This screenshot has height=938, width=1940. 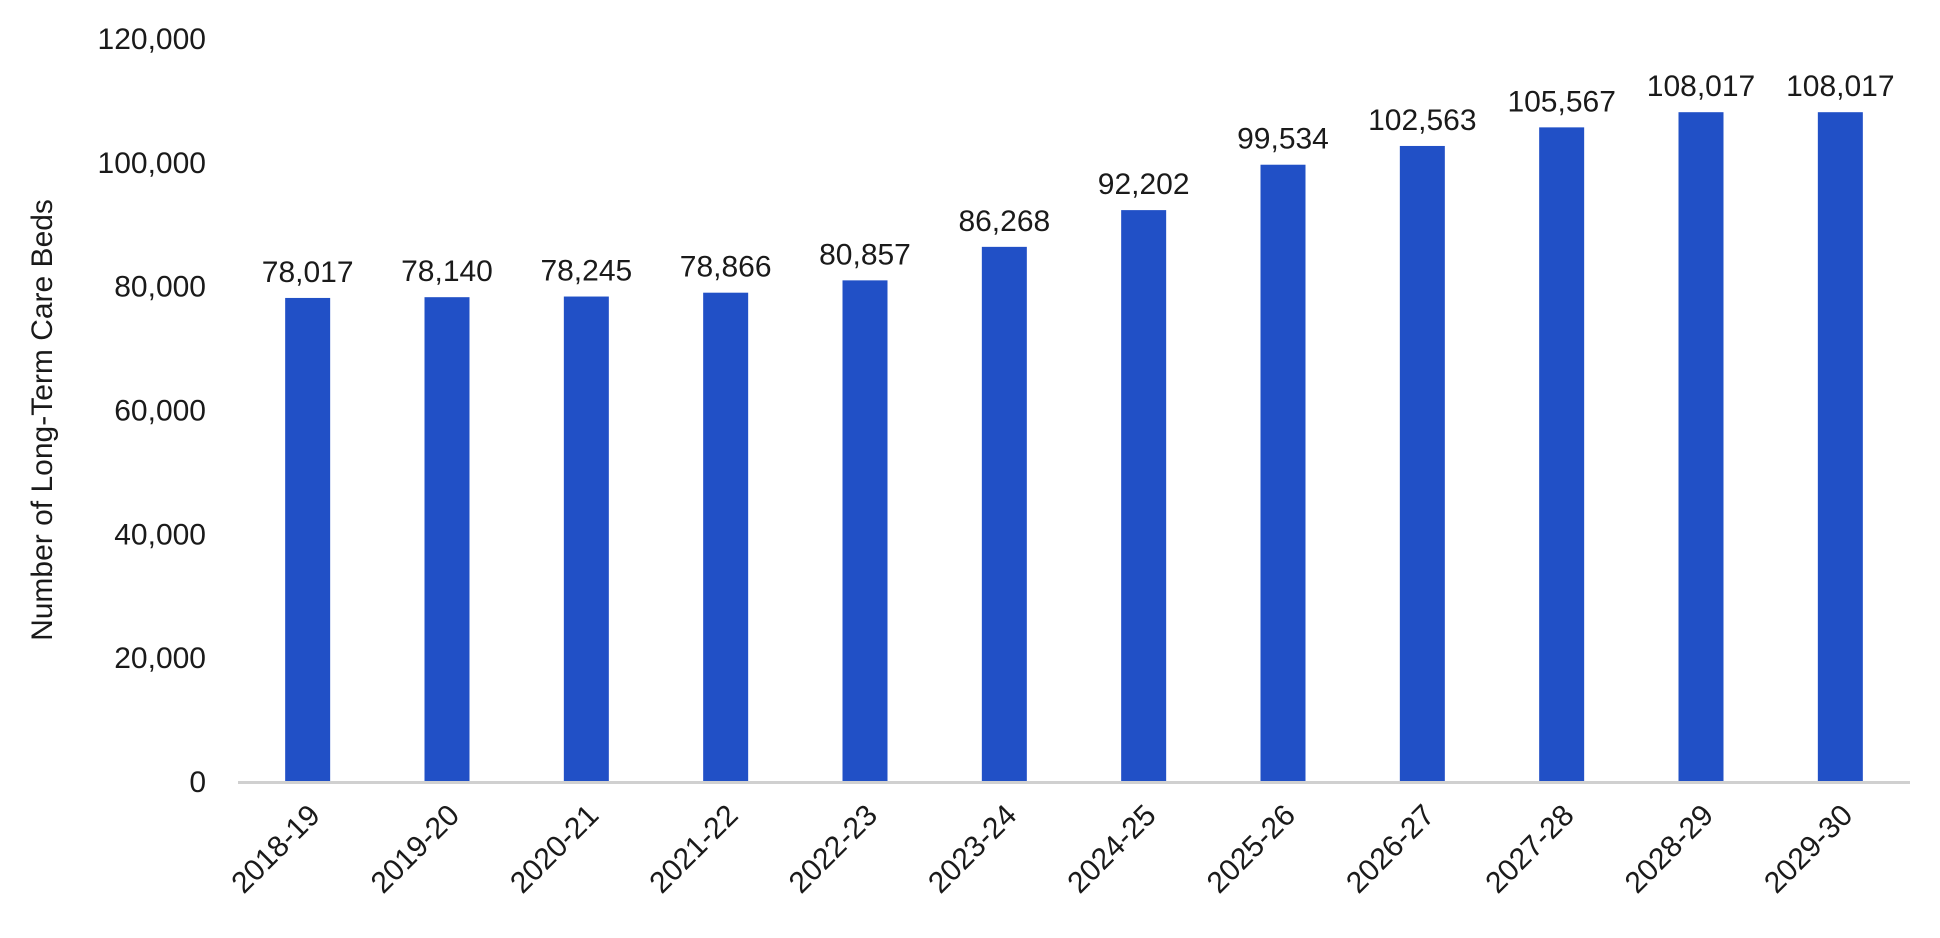 What do you see at coordinates (1561, 101) in the screenshot?
I see `data-label: 105,567` at bounding box center [1561, 101].